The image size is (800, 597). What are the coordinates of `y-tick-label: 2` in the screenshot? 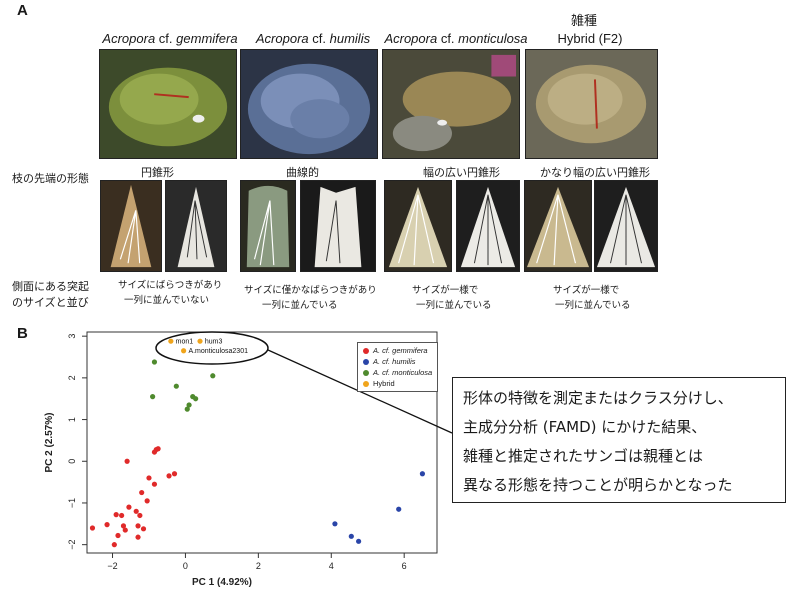 It's located at (72, 377).